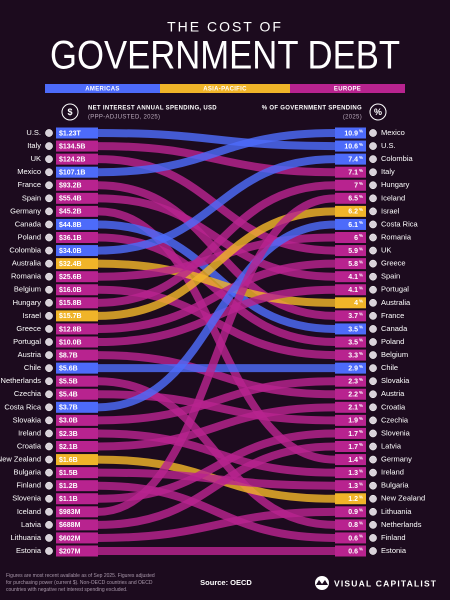  Describe the element at coordinates (389, 367) in the screenshot. I see `country-name: Chile` at that location.